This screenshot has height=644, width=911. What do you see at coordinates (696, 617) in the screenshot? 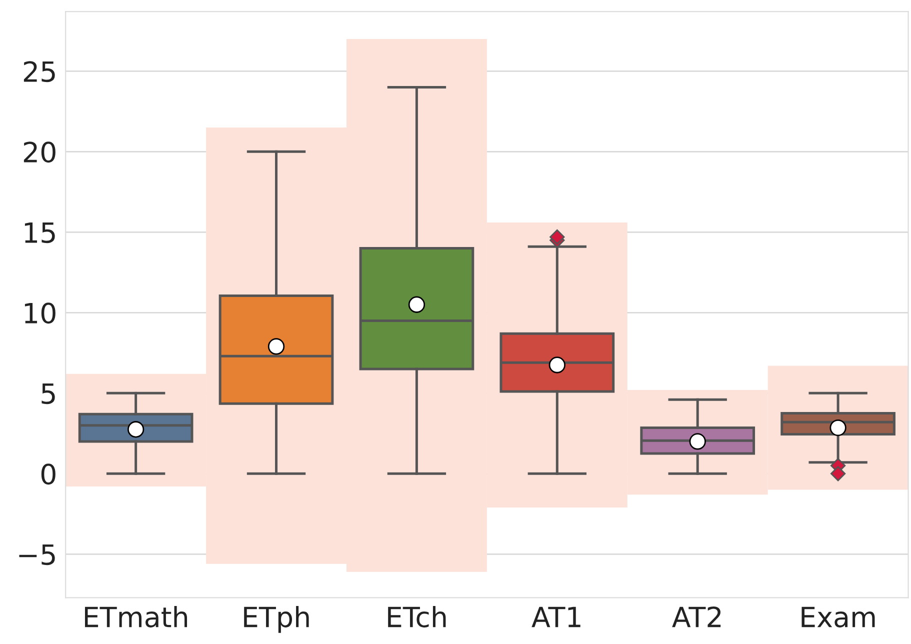
I see `x-tick-label: AT2` at bounding box center [696, 617].